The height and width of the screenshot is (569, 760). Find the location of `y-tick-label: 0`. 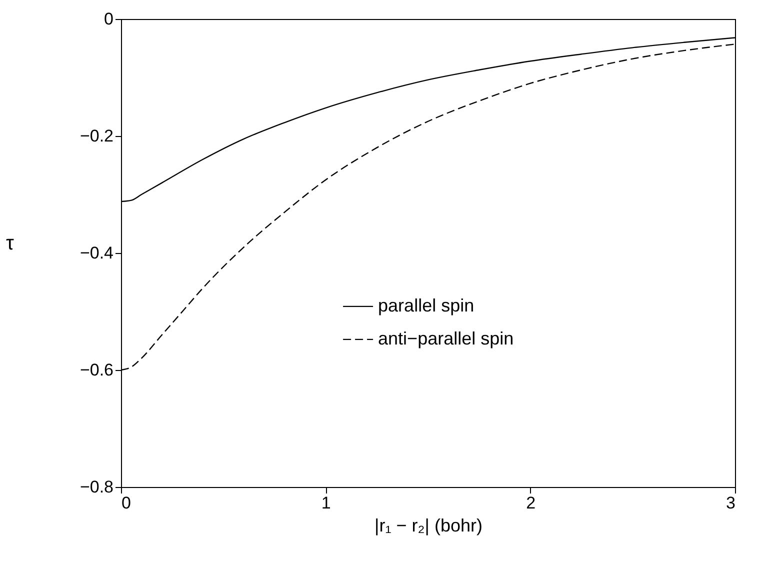

y-tick-label: 0 is located at coordinates (109, 19).